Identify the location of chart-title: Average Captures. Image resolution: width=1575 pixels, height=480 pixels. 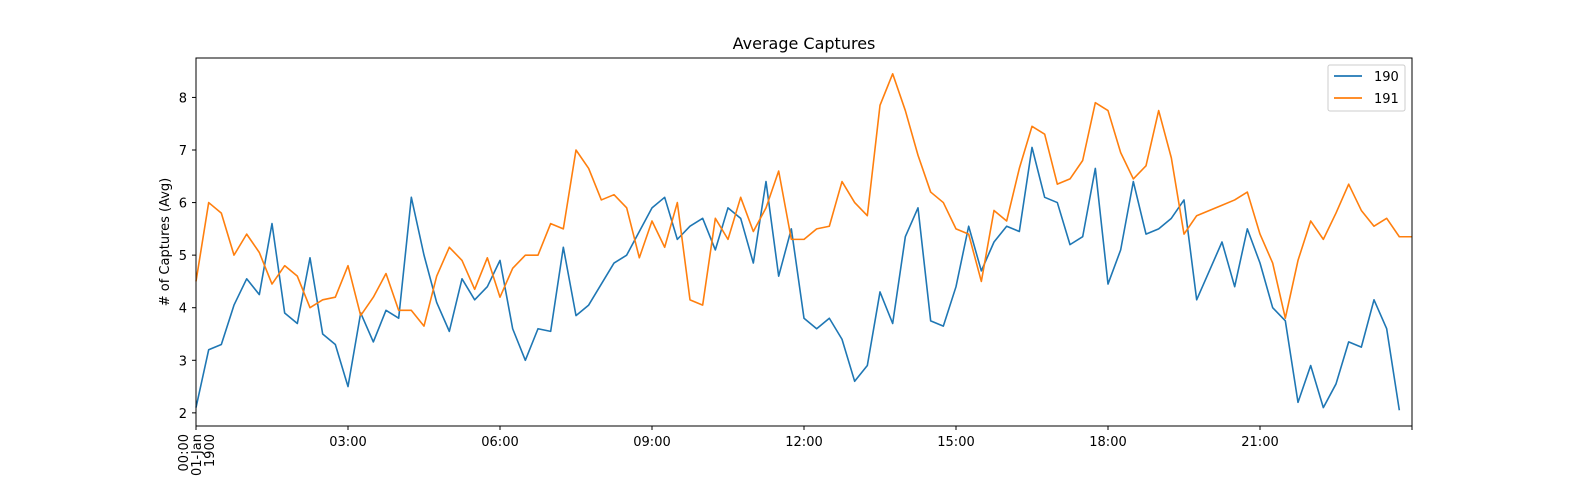
(804, 43).